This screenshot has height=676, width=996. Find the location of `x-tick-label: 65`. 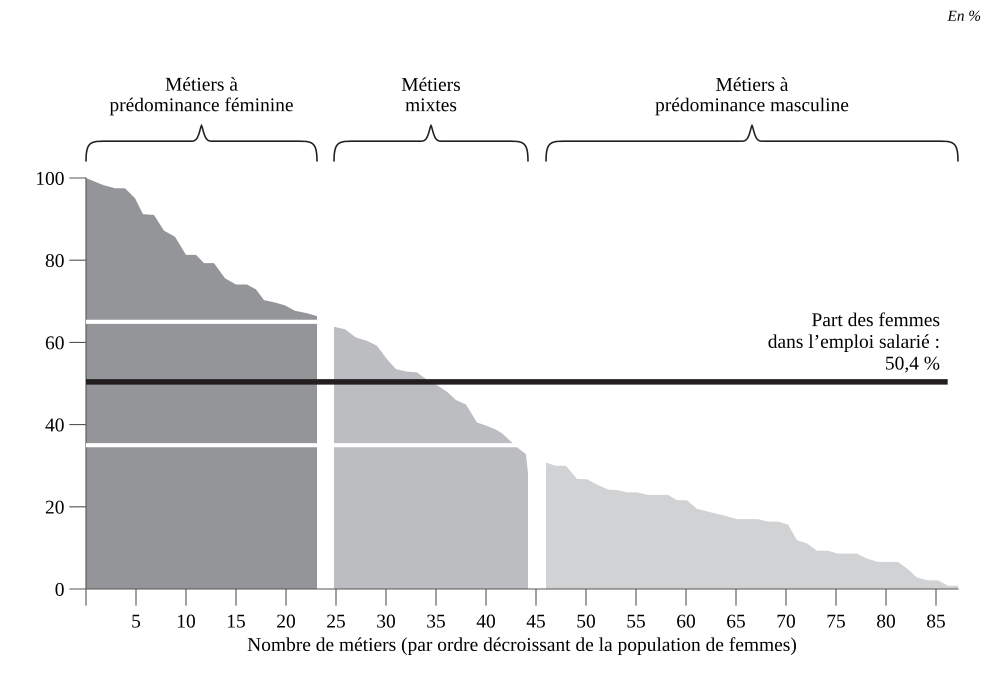

x-tick-label: 65 is located at coordinates (736, 621).